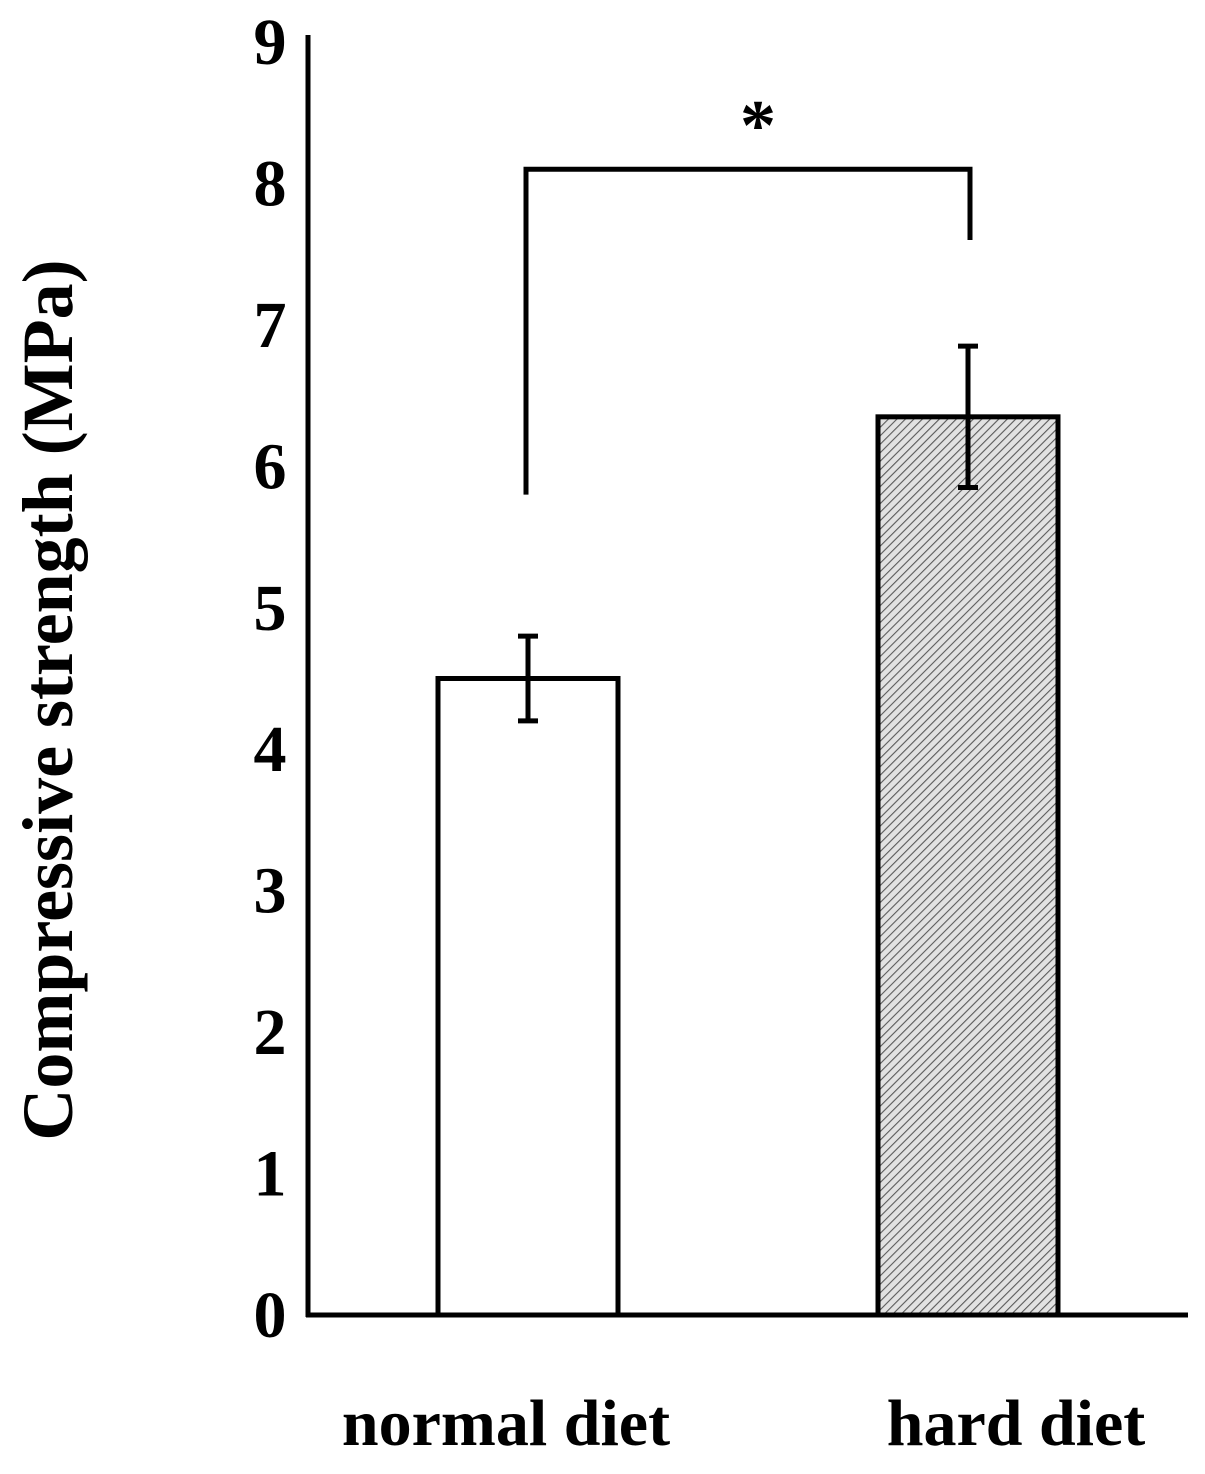 Image resolution: width=1205 pixels, height=1474 pixels. Describe the element at coordinates (48, 699) in the screenshot. I see `y-axis-title: Compressive strength (MPa)` at that location.